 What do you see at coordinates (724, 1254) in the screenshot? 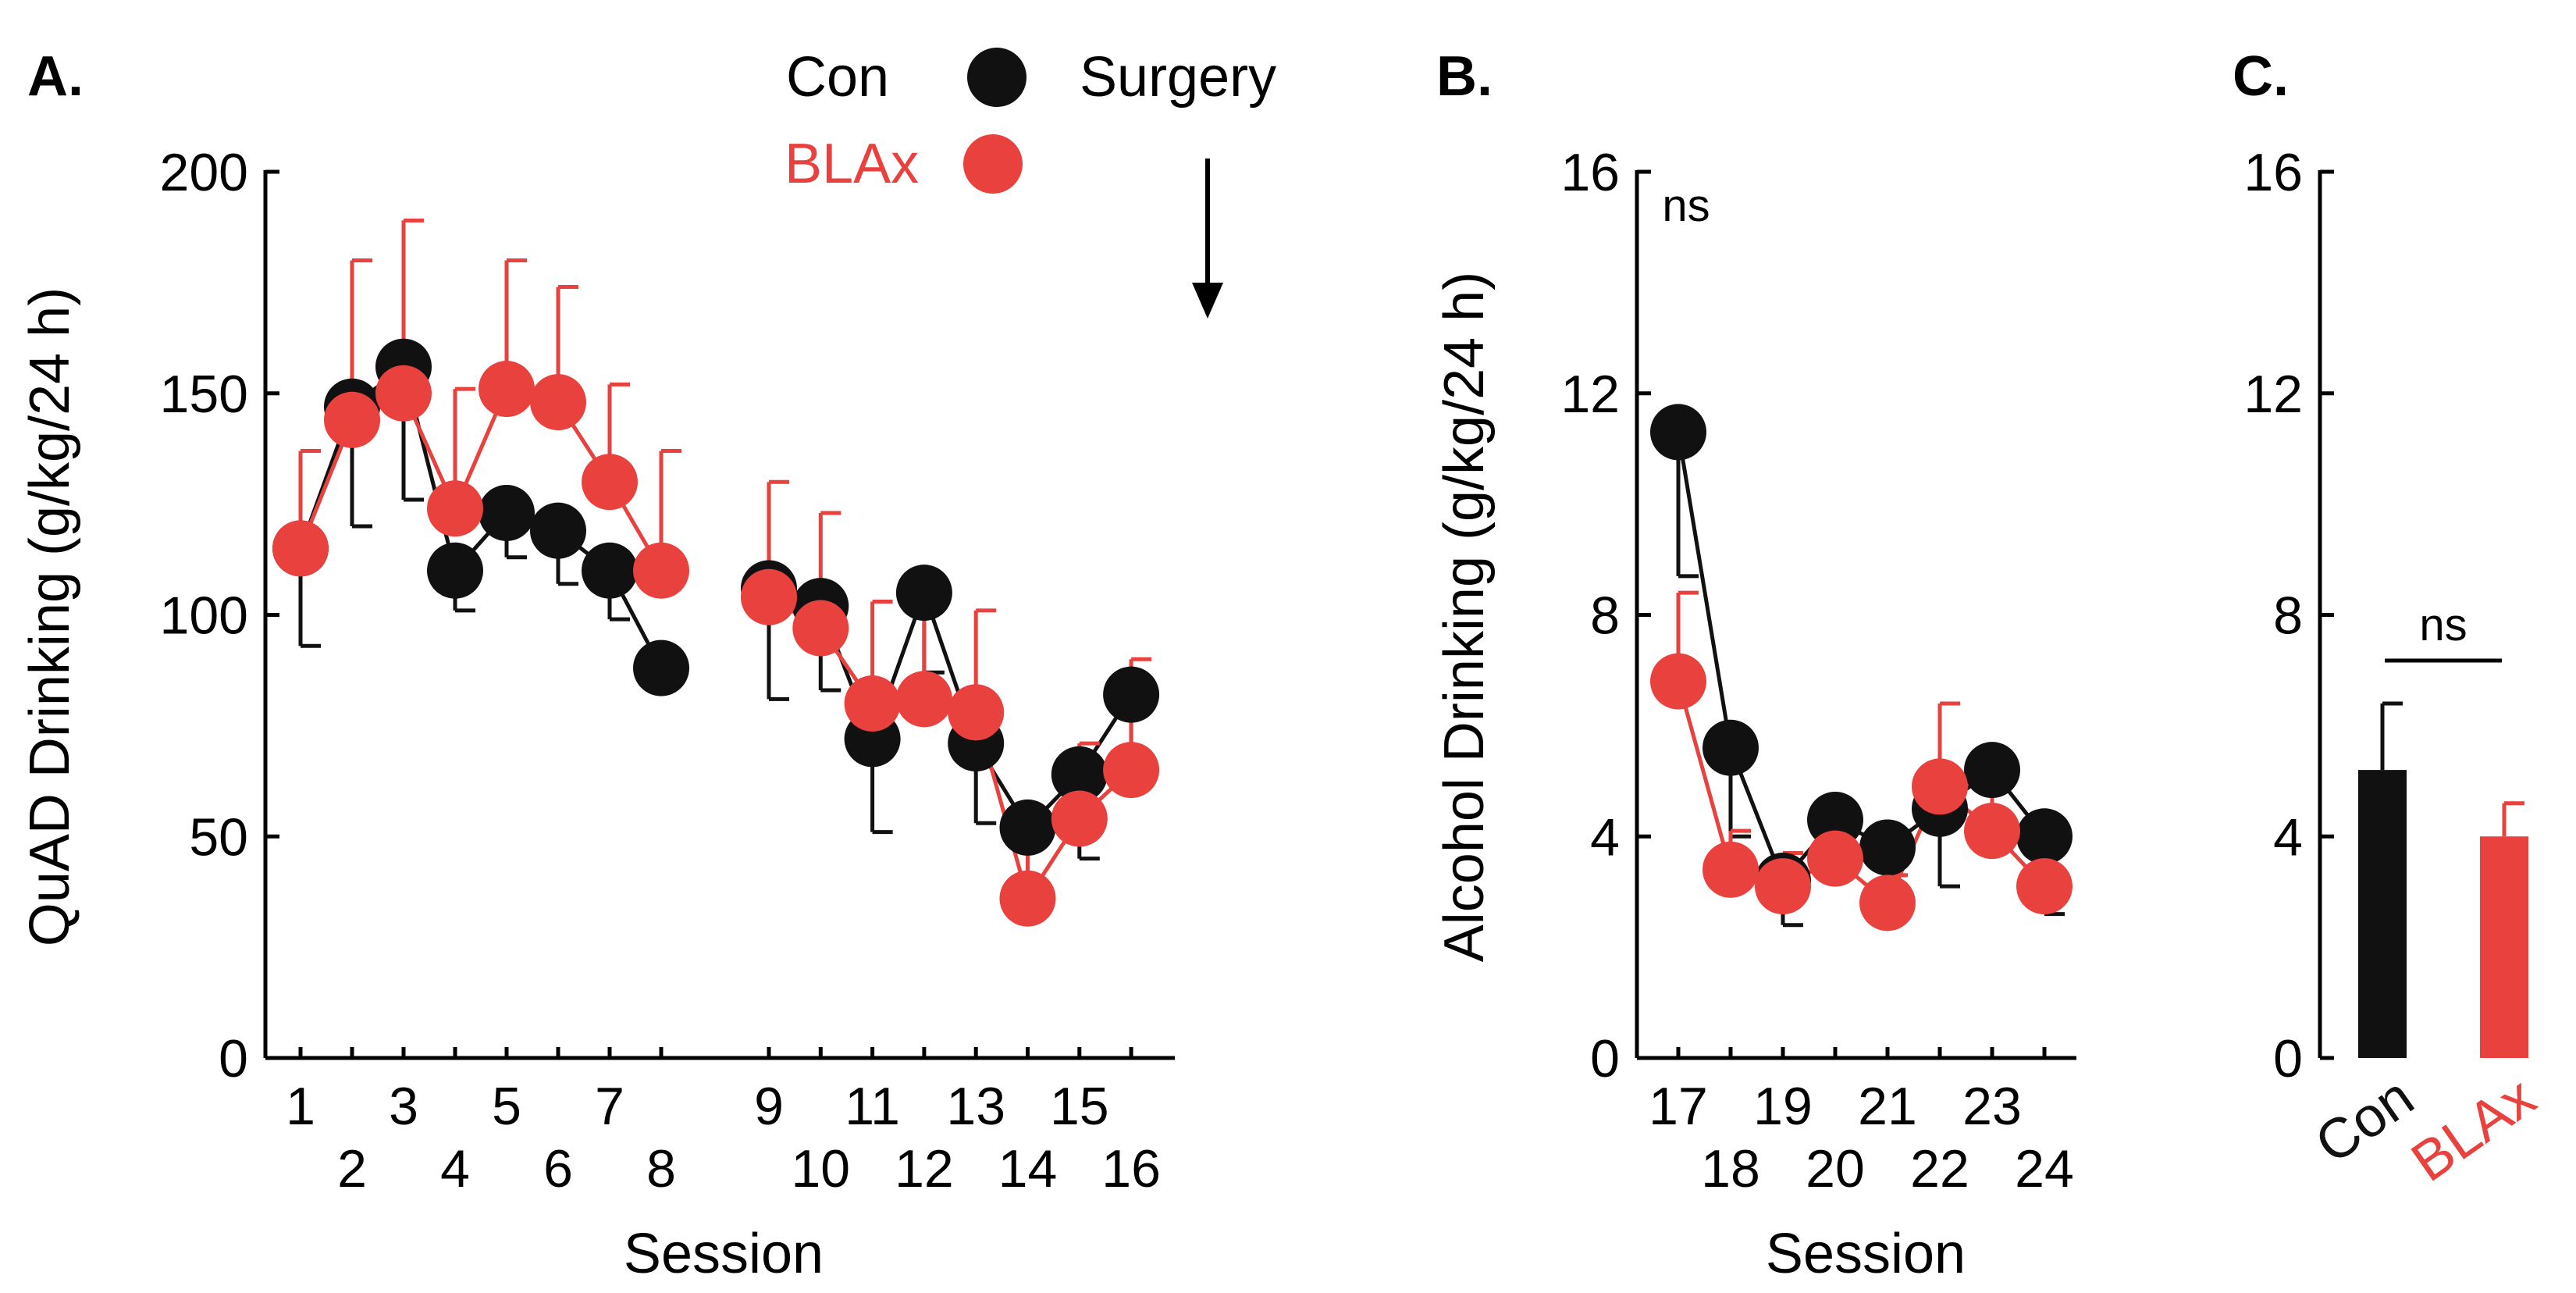
I see `panel-a-xlabel: Session` at bounding box center [724, 1254].